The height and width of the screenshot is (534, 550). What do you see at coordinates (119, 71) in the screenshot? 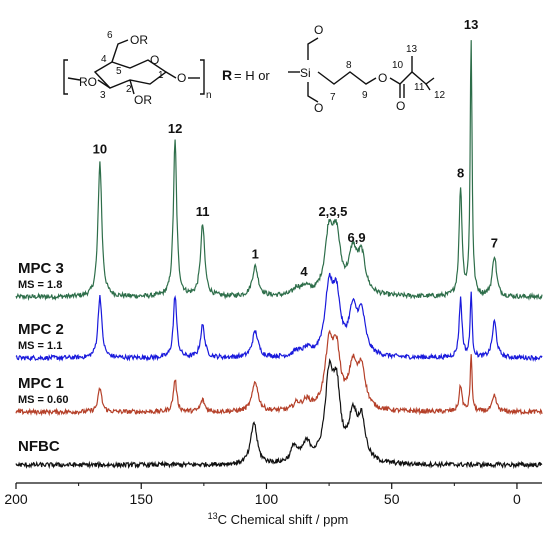
I see `atom-5-label: 5` at bounding box center [119, 71].